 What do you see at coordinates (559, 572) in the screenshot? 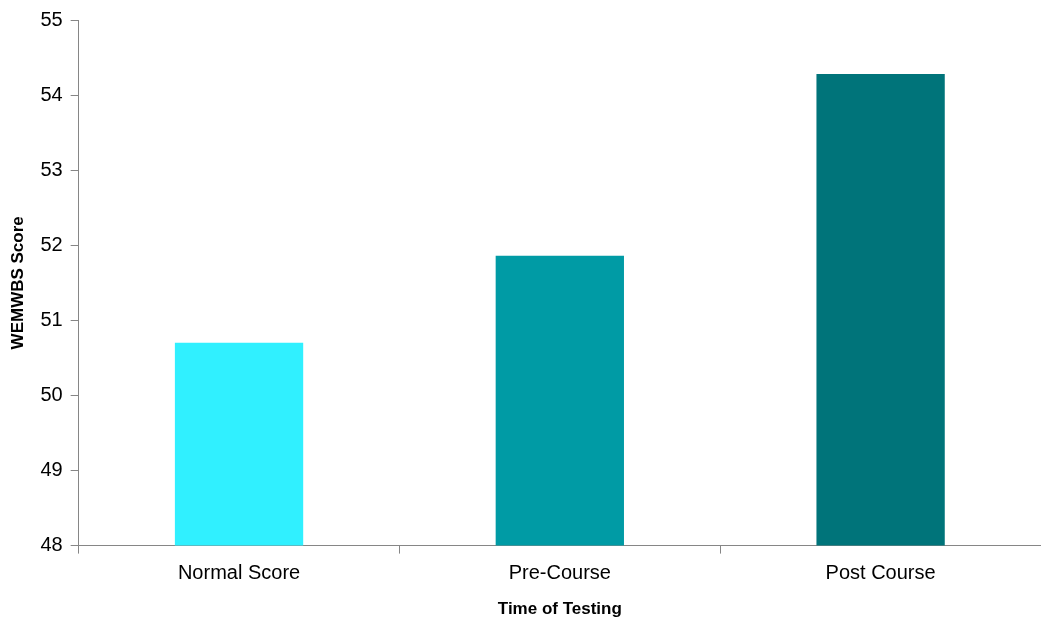
I see `x-tick-label: Pre-Course` at bounding box center [559, 572].